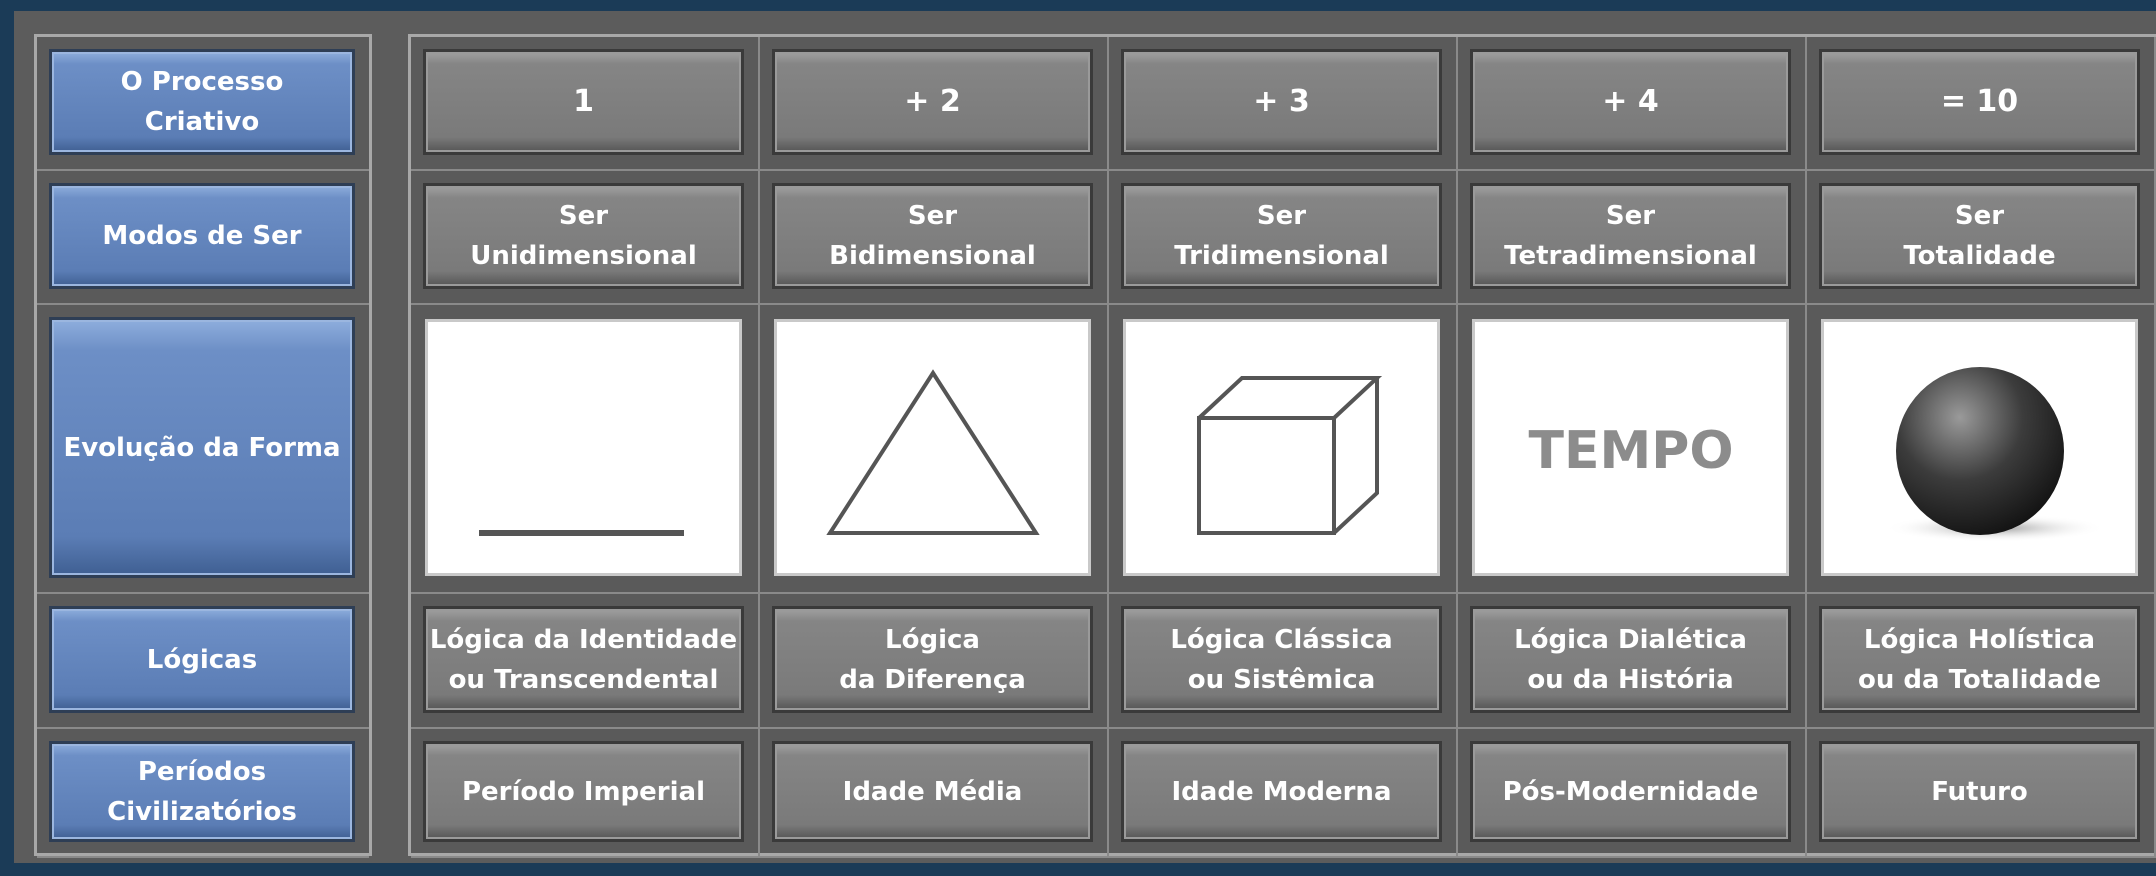  I want to click on column-header-button: = 10, so click(1979, 102).